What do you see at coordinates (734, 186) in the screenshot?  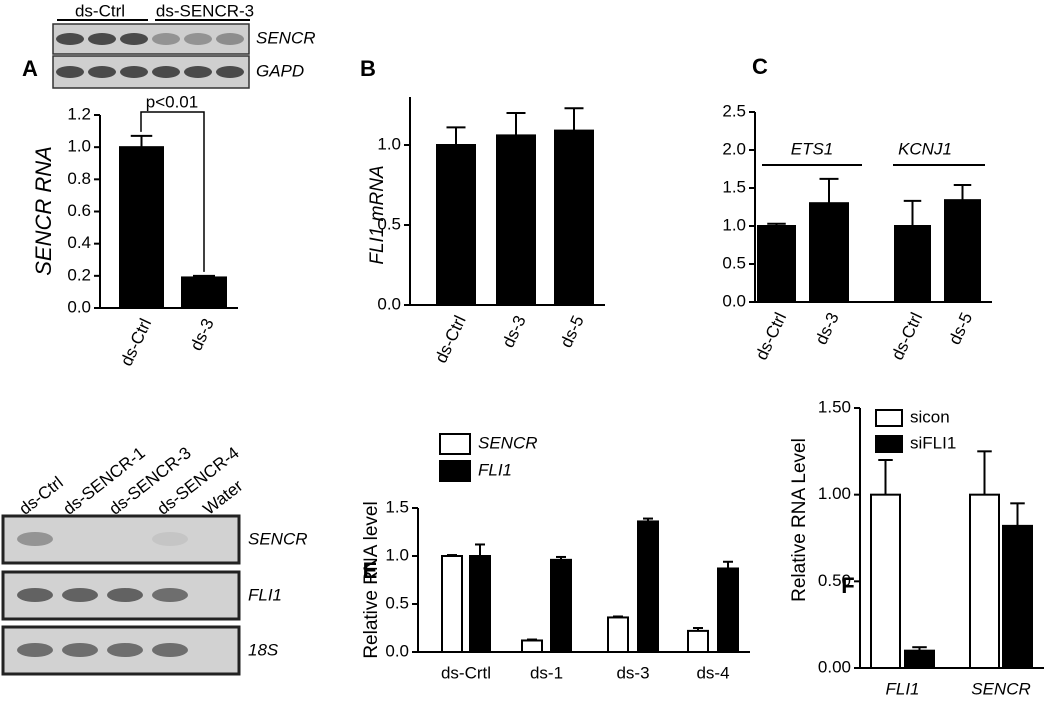 I see `y-tick-label: 1.5` at bounding box center [734, 186].